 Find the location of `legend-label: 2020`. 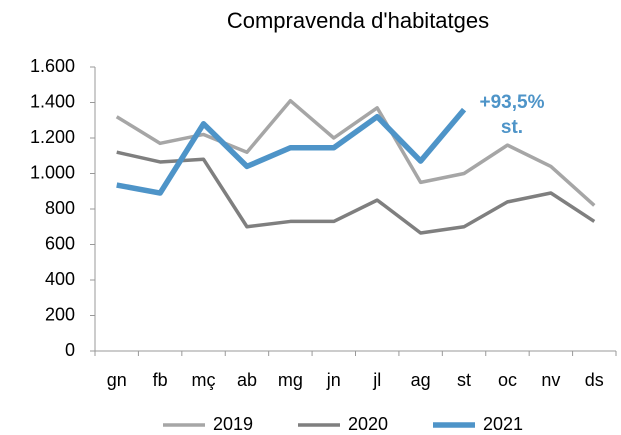

legend-label: 2020 is located at coordinates (368, 424).